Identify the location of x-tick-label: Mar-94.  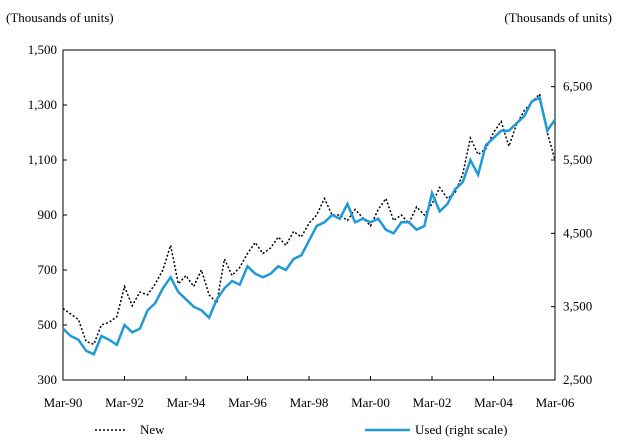
(186, 402).